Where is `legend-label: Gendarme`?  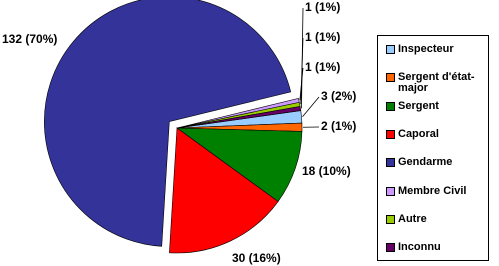
legend-label: Gendarme is located at coordinates (425, 162).